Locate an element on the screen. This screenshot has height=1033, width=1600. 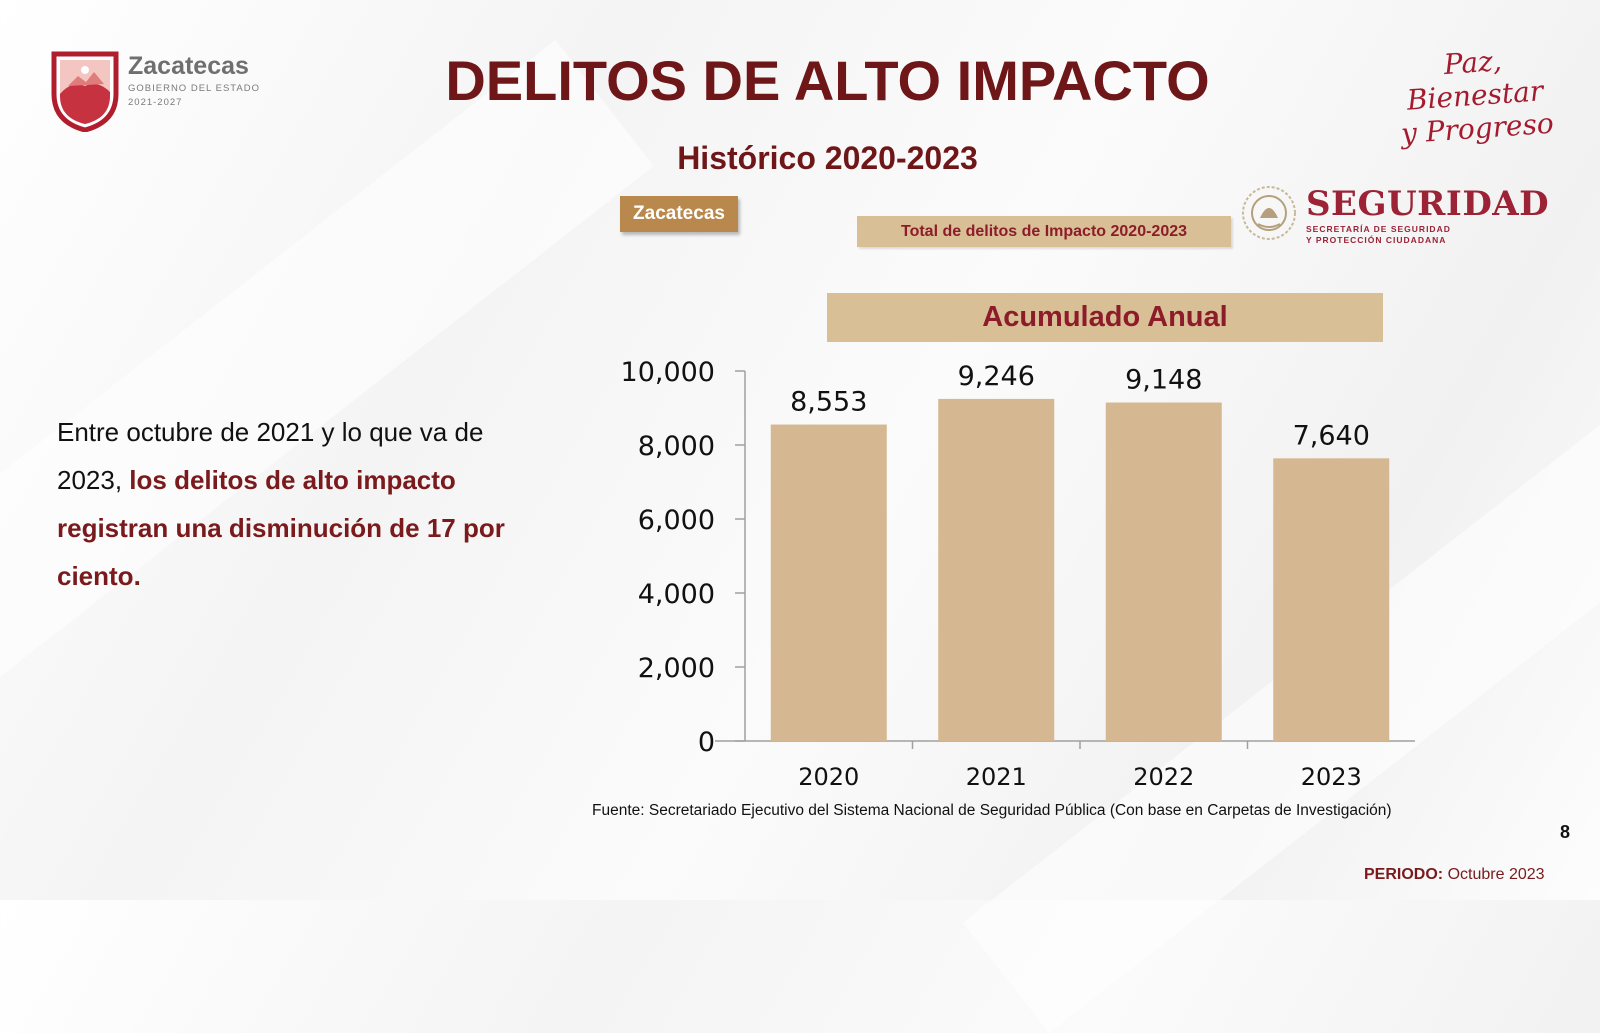
total-tag: Total de delitos de Impacto 2020-2023 is located at coordinates (1044, 231).